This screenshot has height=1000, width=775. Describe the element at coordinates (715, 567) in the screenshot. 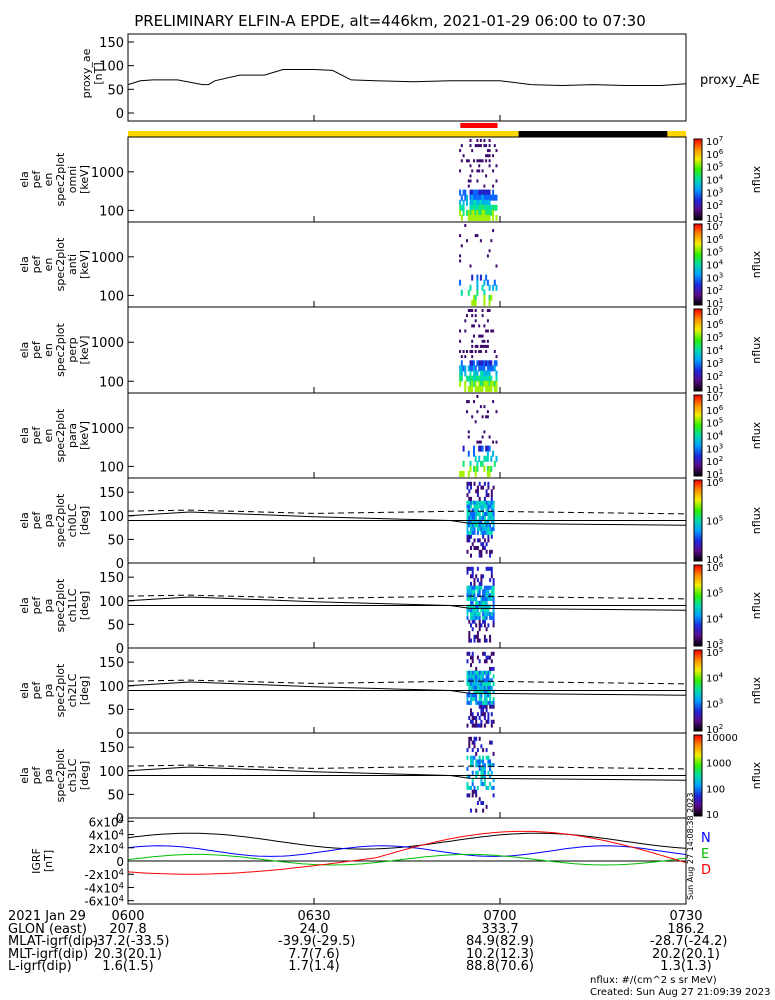

I see `colorbar-tick-label: 10⁶` at that location.